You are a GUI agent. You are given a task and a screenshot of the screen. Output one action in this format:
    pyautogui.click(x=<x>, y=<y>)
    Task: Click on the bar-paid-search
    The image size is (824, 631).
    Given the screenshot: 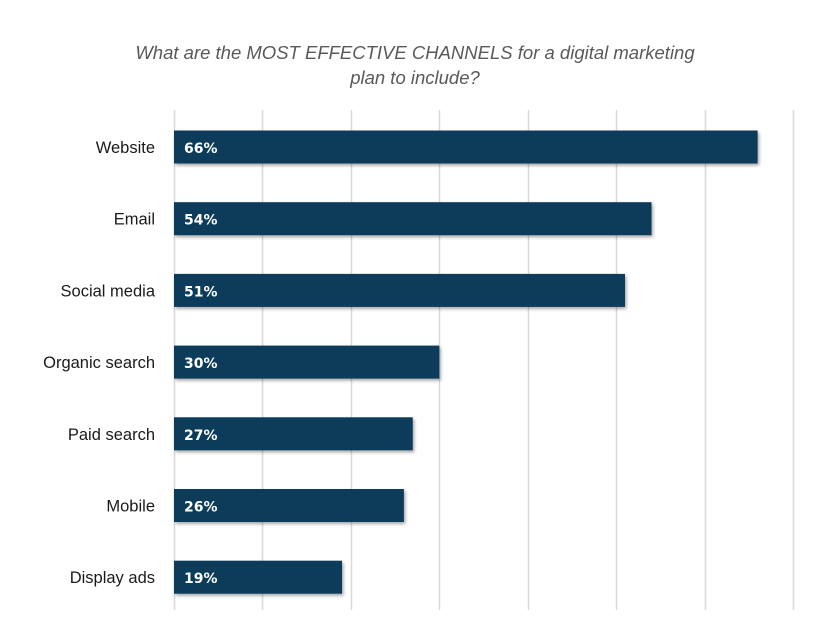 What is the action you would take?
    pyautogui.click(x=293, y=434)
    